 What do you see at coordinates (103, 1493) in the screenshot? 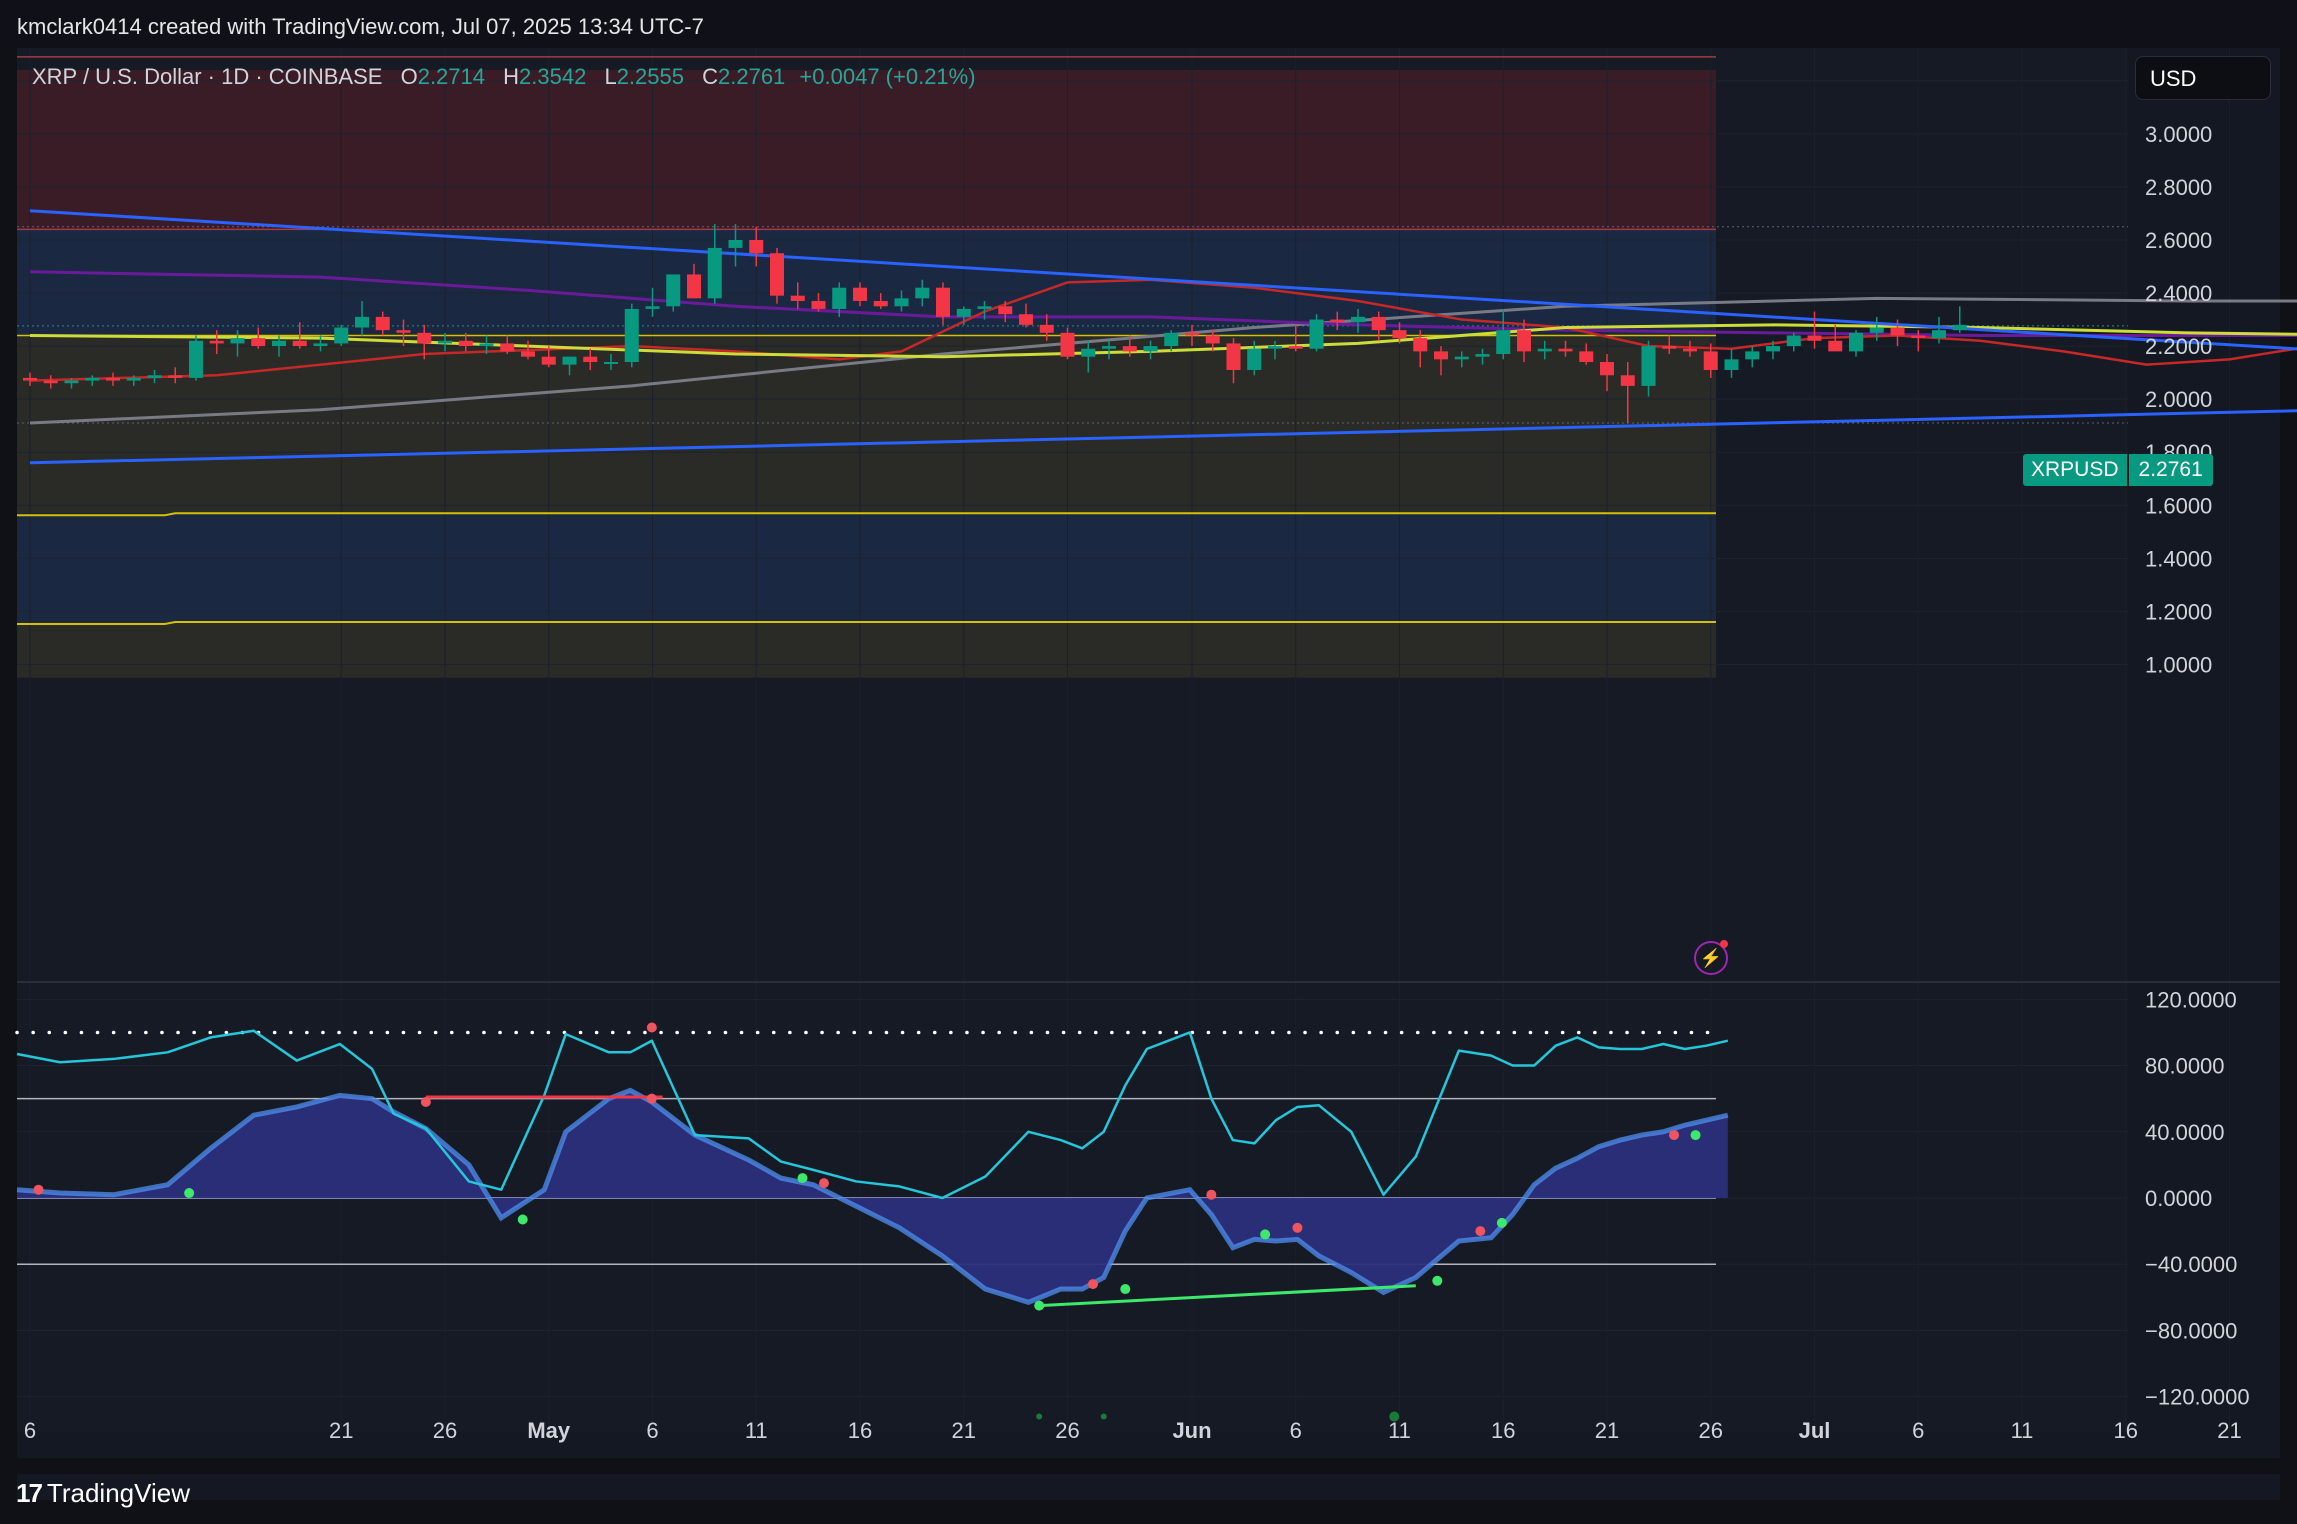
I see `tradingview-brand: 17 TradingView` at bounding box center [103, 1493].